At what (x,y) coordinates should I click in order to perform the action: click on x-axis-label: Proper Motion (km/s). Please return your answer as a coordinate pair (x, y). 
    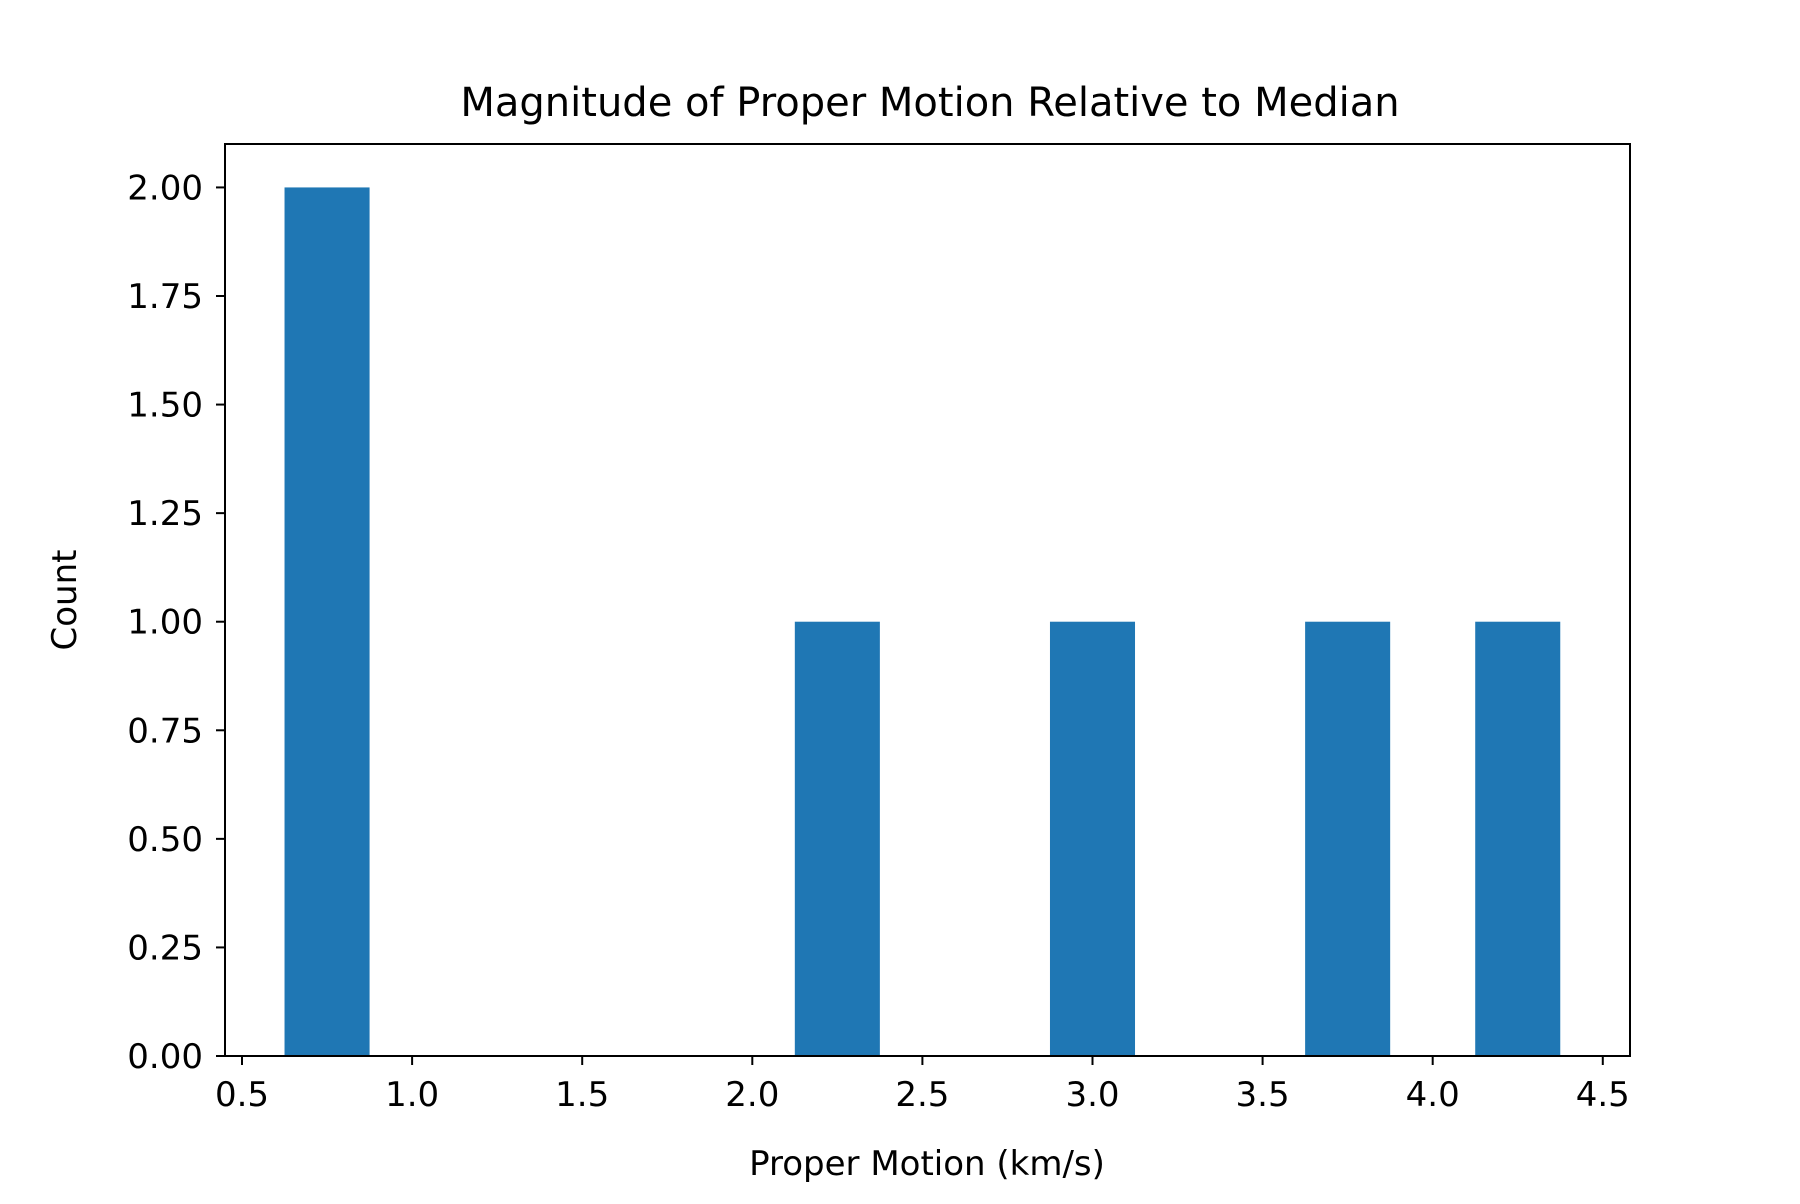
    Looking at the image, I should click on (927, 1164).